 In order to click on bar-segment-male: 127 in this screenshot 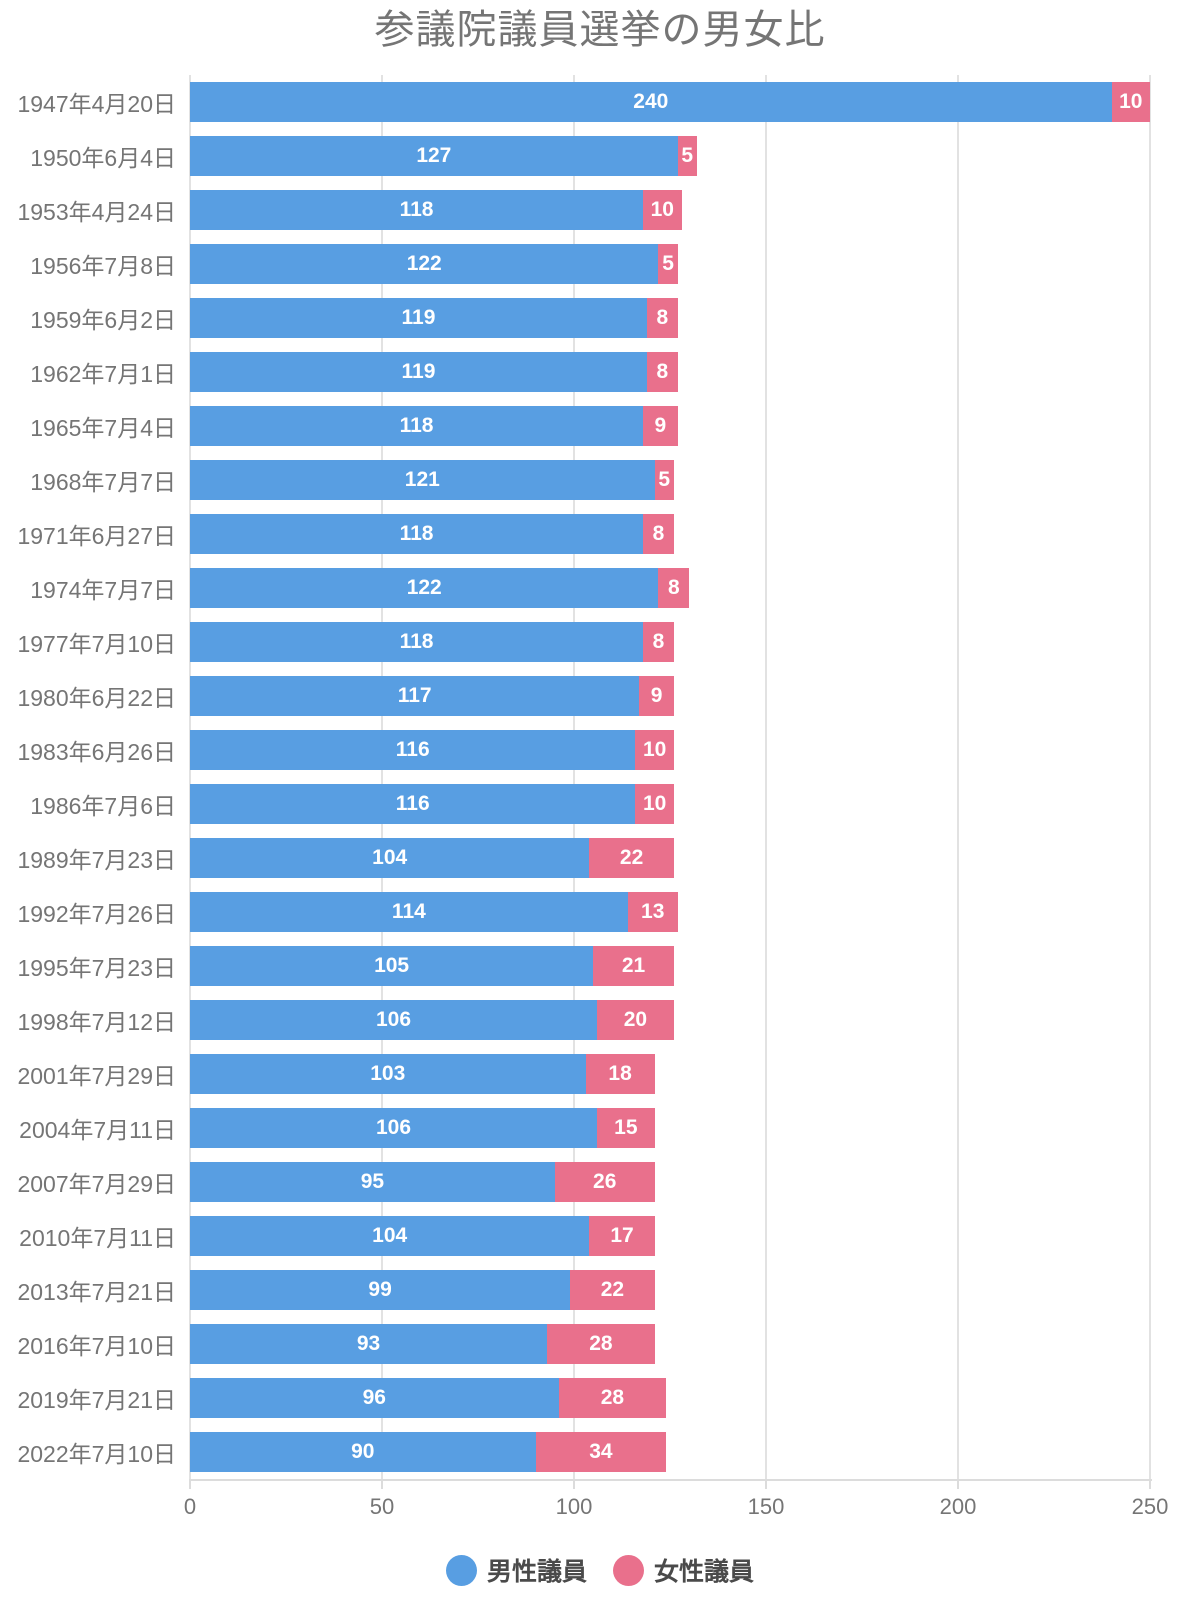, I will do `click(434, 156)`.